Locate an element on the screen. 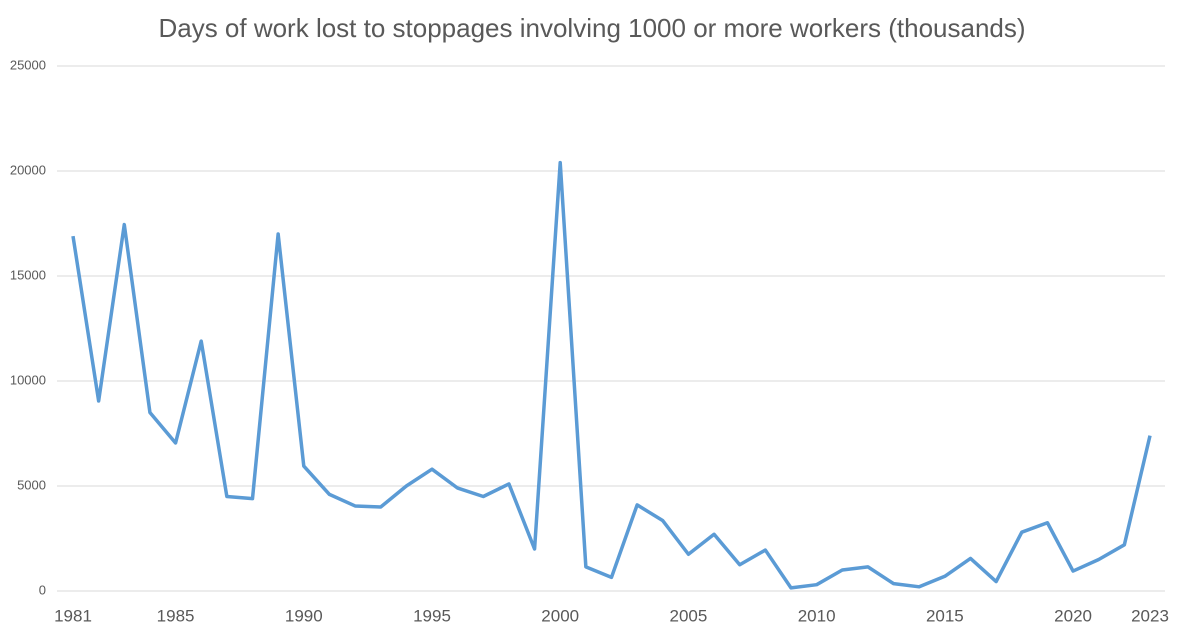 The height and width of the screenshot is (637, 1184). x-tick-label: 1981 is located at coordinates (73, 615).